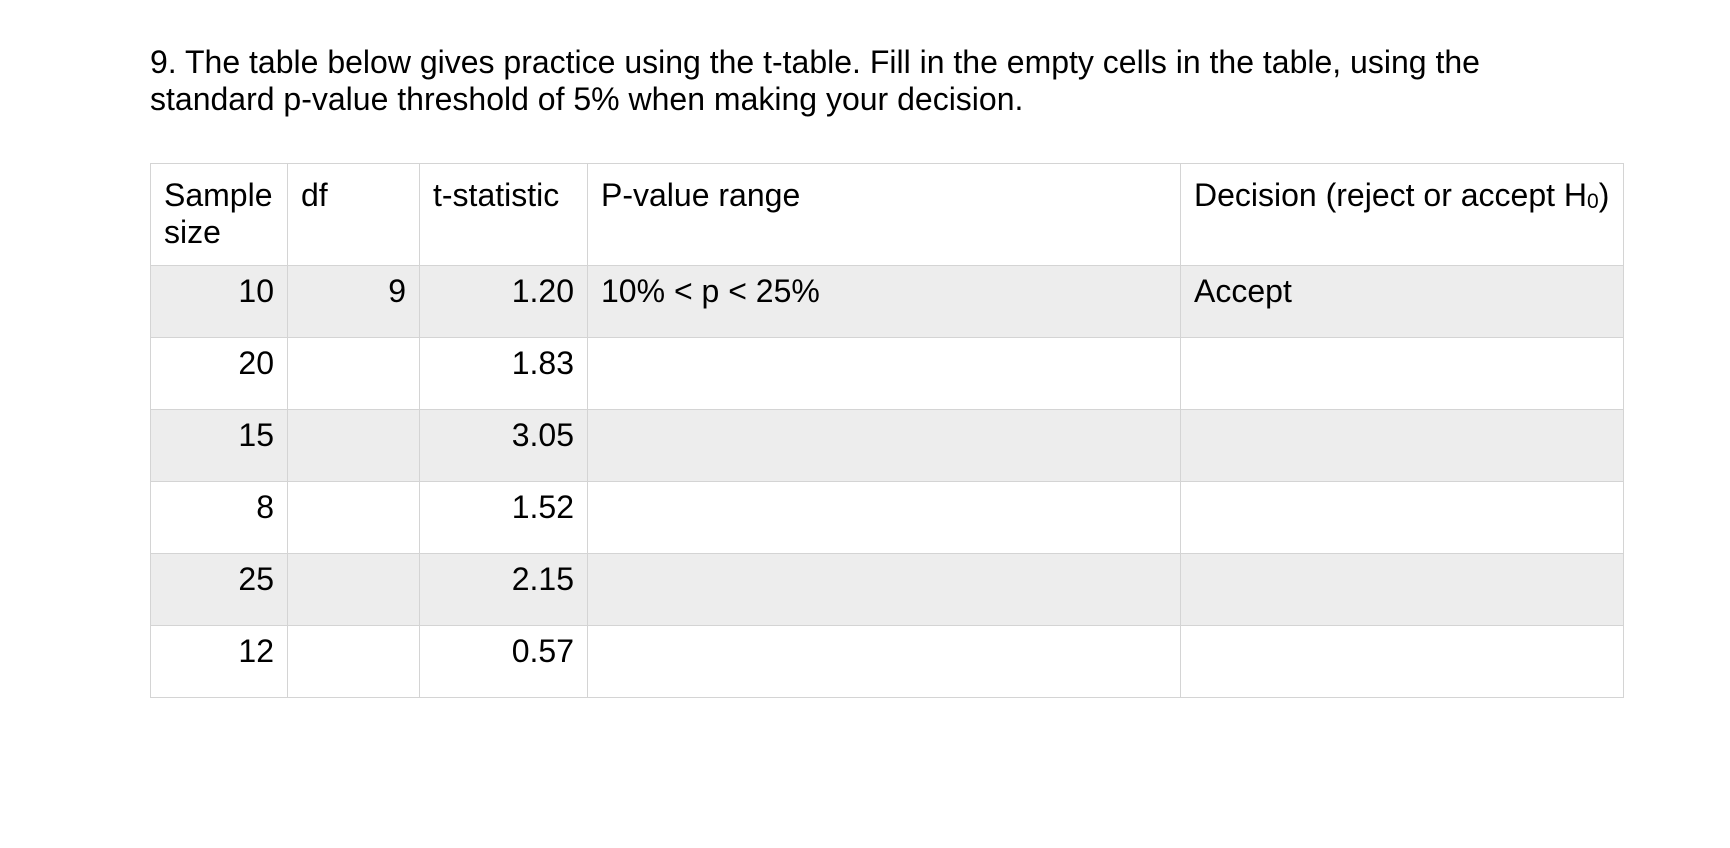 This screenshot has height=848, width=1730. I want to click on cell-sample-size: 25, so click(219, 589).